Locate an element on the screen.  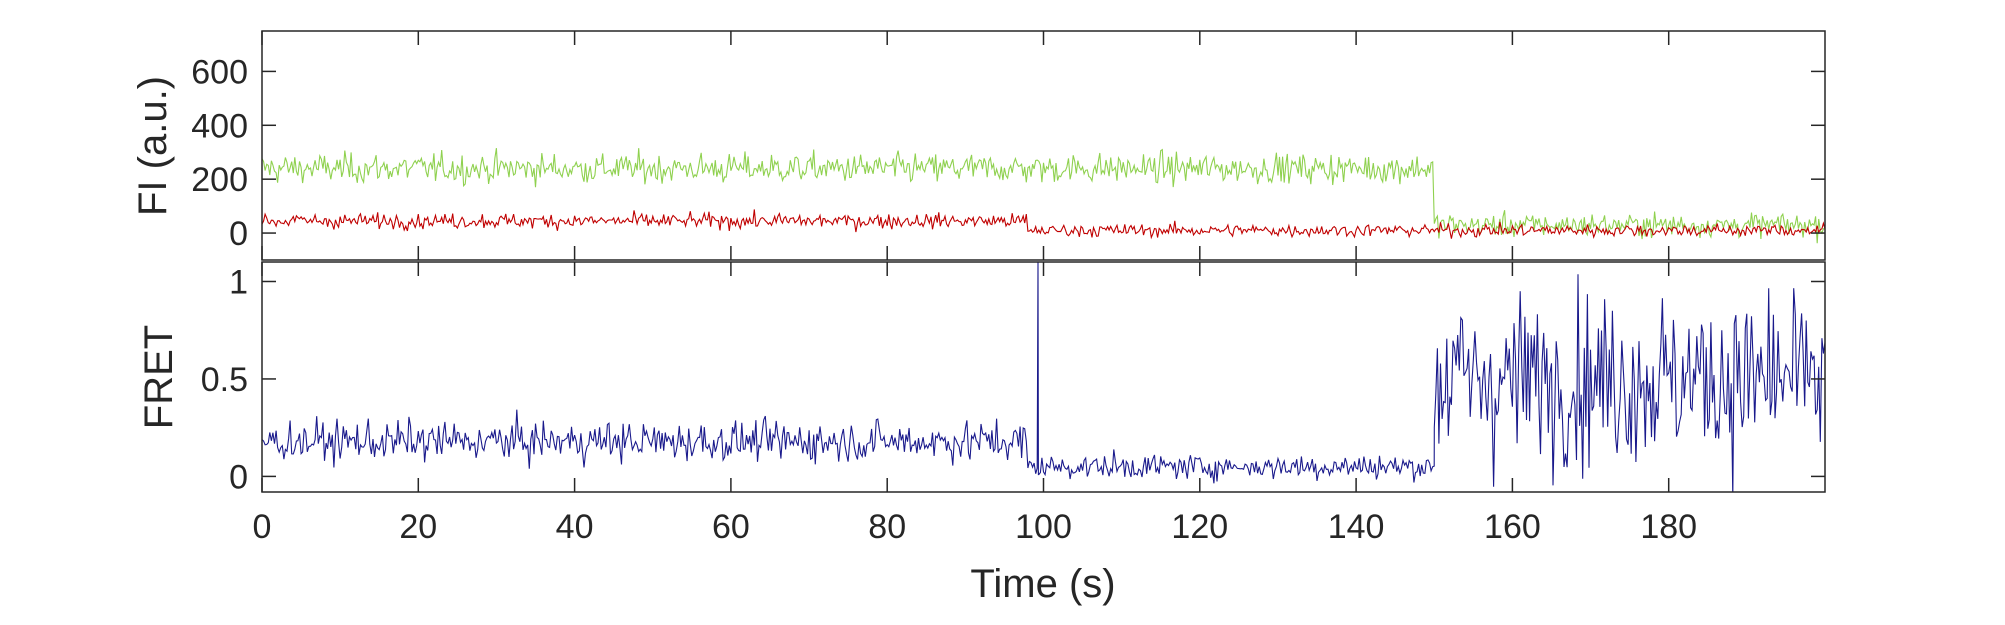
y-tick-label: 1 is located at coordinates (238, 282).